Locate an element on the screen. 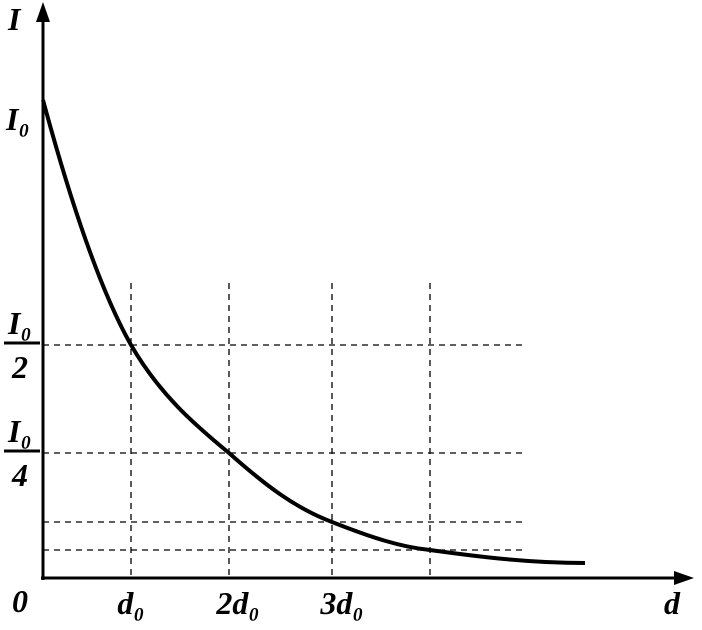 The image size is (702, 630). y-label-half-num: I₀ is located at coordinates (19, 323).